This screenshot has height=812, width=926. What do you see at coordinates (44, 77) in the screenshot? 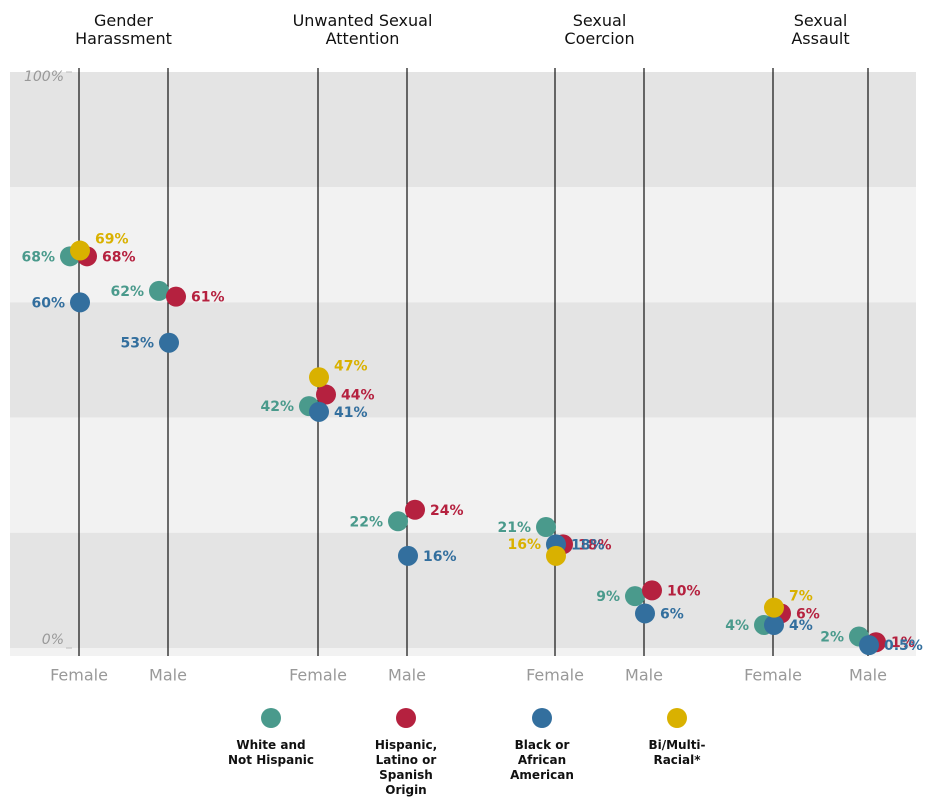
I see `y-tick-label: 100%` at bounding box center [44, 77].